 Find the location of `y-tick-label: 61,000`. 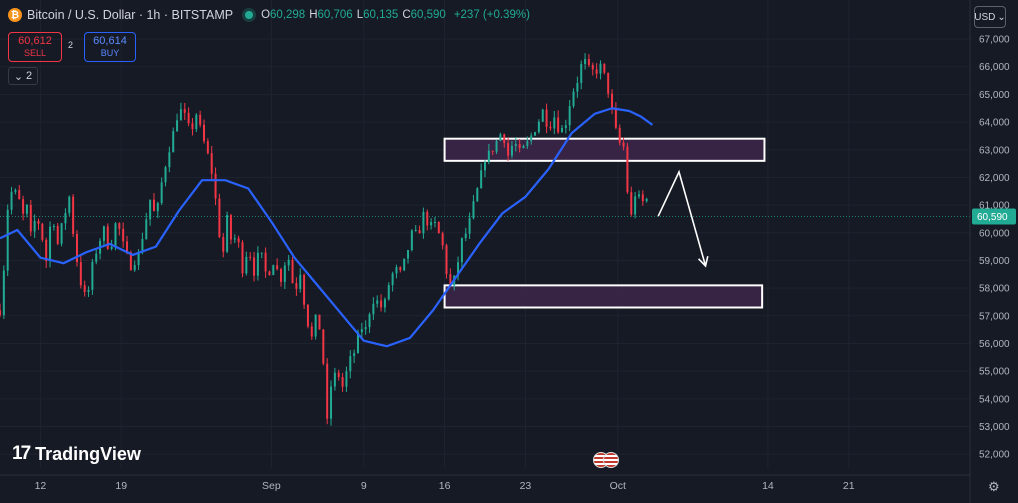

y-tick-label: 61,000 is located at coordinates (994, 206).